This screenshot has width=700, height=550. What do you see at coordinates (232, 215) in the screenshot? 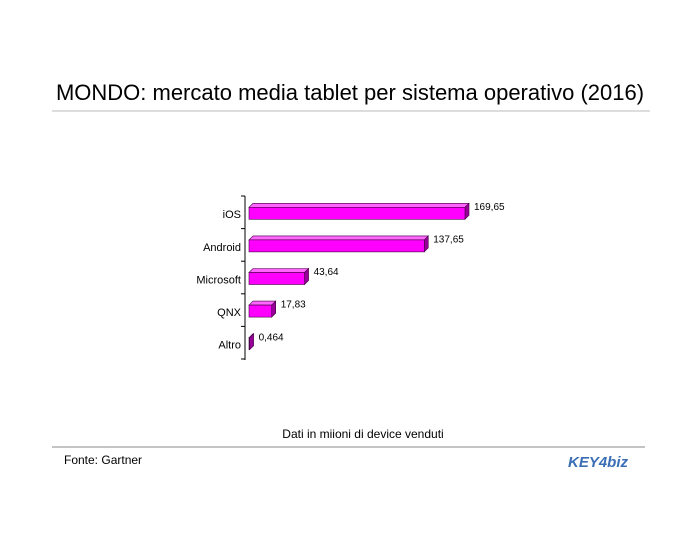
I see `y-tick-label: iOS` at bounding box center [232, 215].